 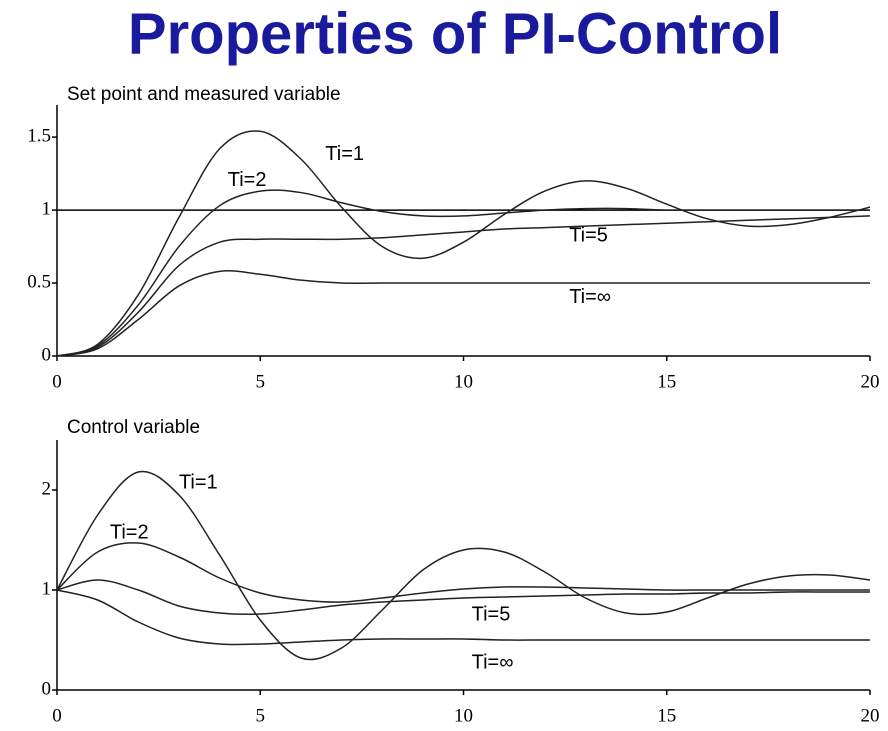 I want to click on page-title: Properties of PI-Control, so click(x=455, y=33).